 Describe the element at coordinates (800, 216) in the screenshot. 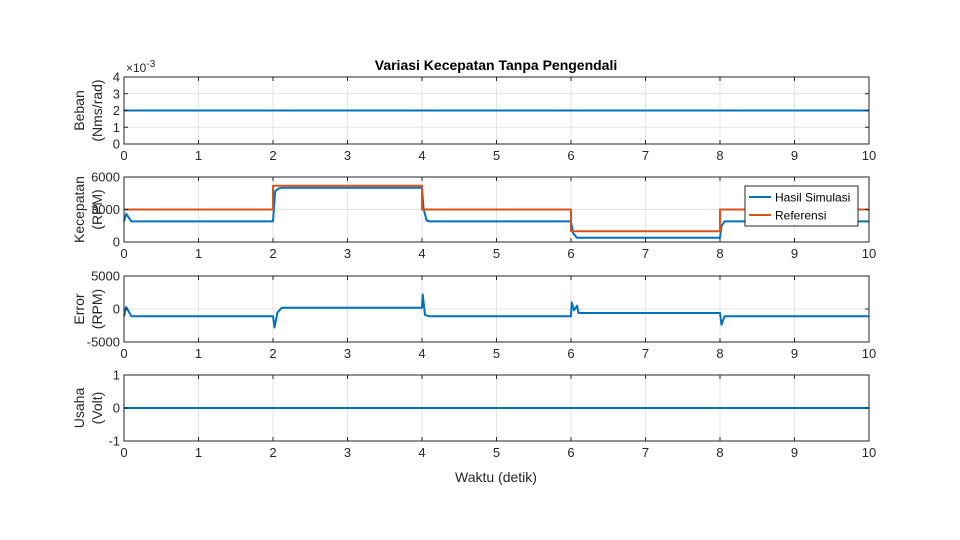

I see `legend-label: Referensi` at that location.